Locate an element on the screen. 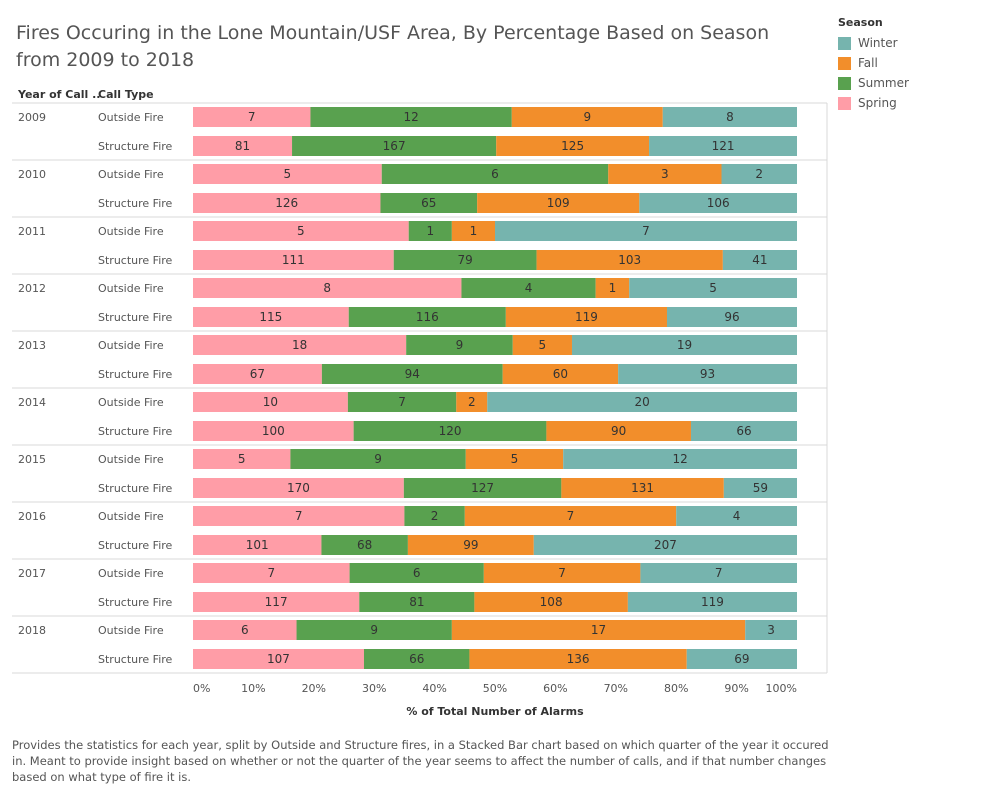 The height and width of the screenshot is (800, 1000). bar-value-label: 99 is located at coordinates (470, 545).